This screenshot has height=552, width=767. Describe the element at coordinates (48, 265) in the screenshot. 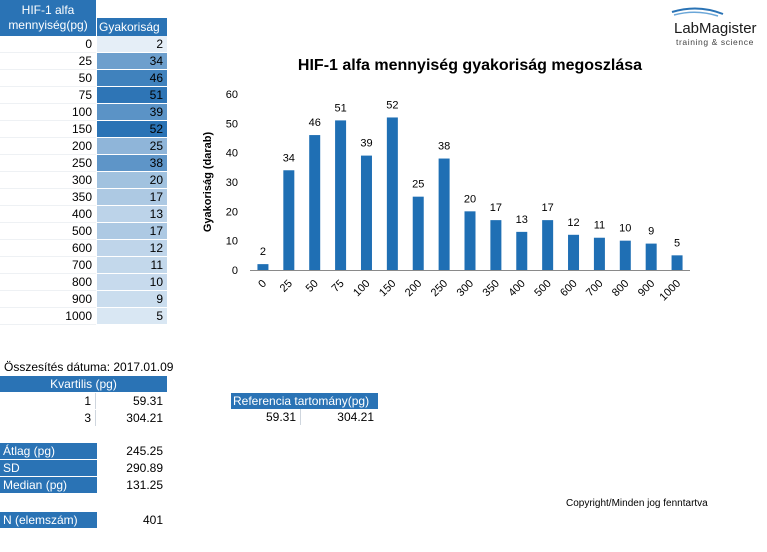

I see `freq-row-amount: 700` at that location.